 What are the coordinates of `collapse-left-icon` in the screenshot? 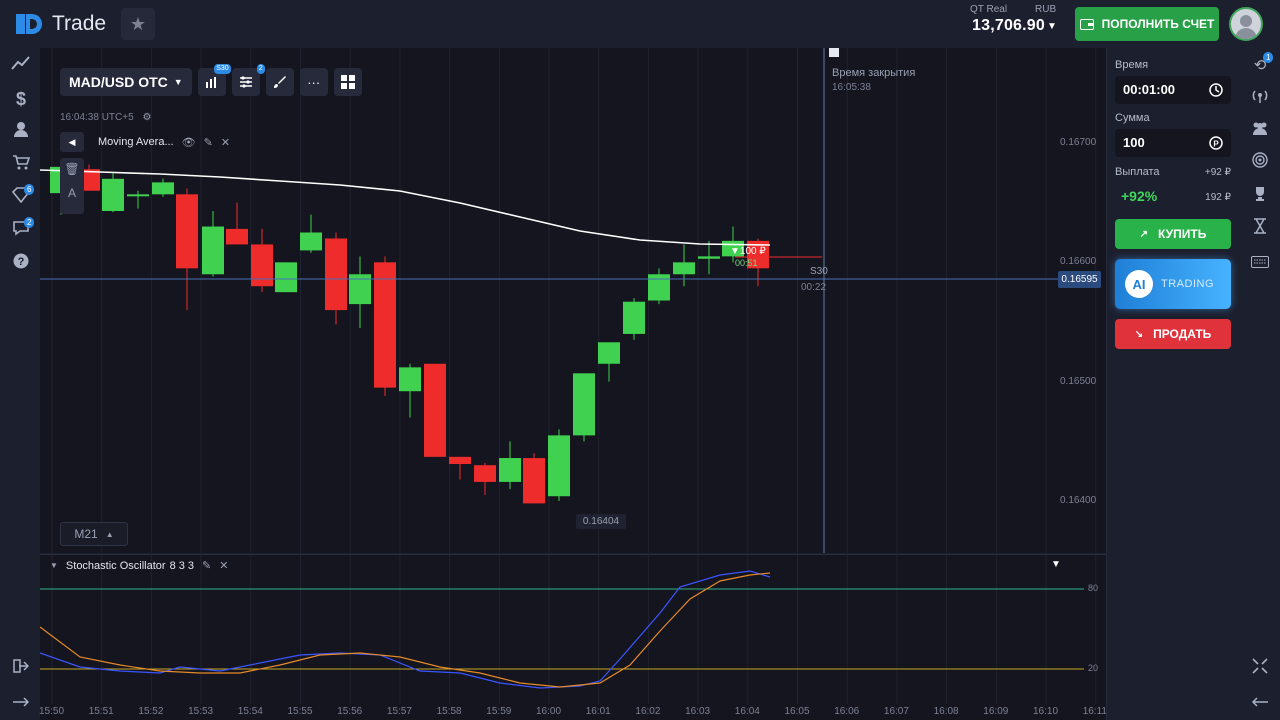 It's located at (1260, 703).